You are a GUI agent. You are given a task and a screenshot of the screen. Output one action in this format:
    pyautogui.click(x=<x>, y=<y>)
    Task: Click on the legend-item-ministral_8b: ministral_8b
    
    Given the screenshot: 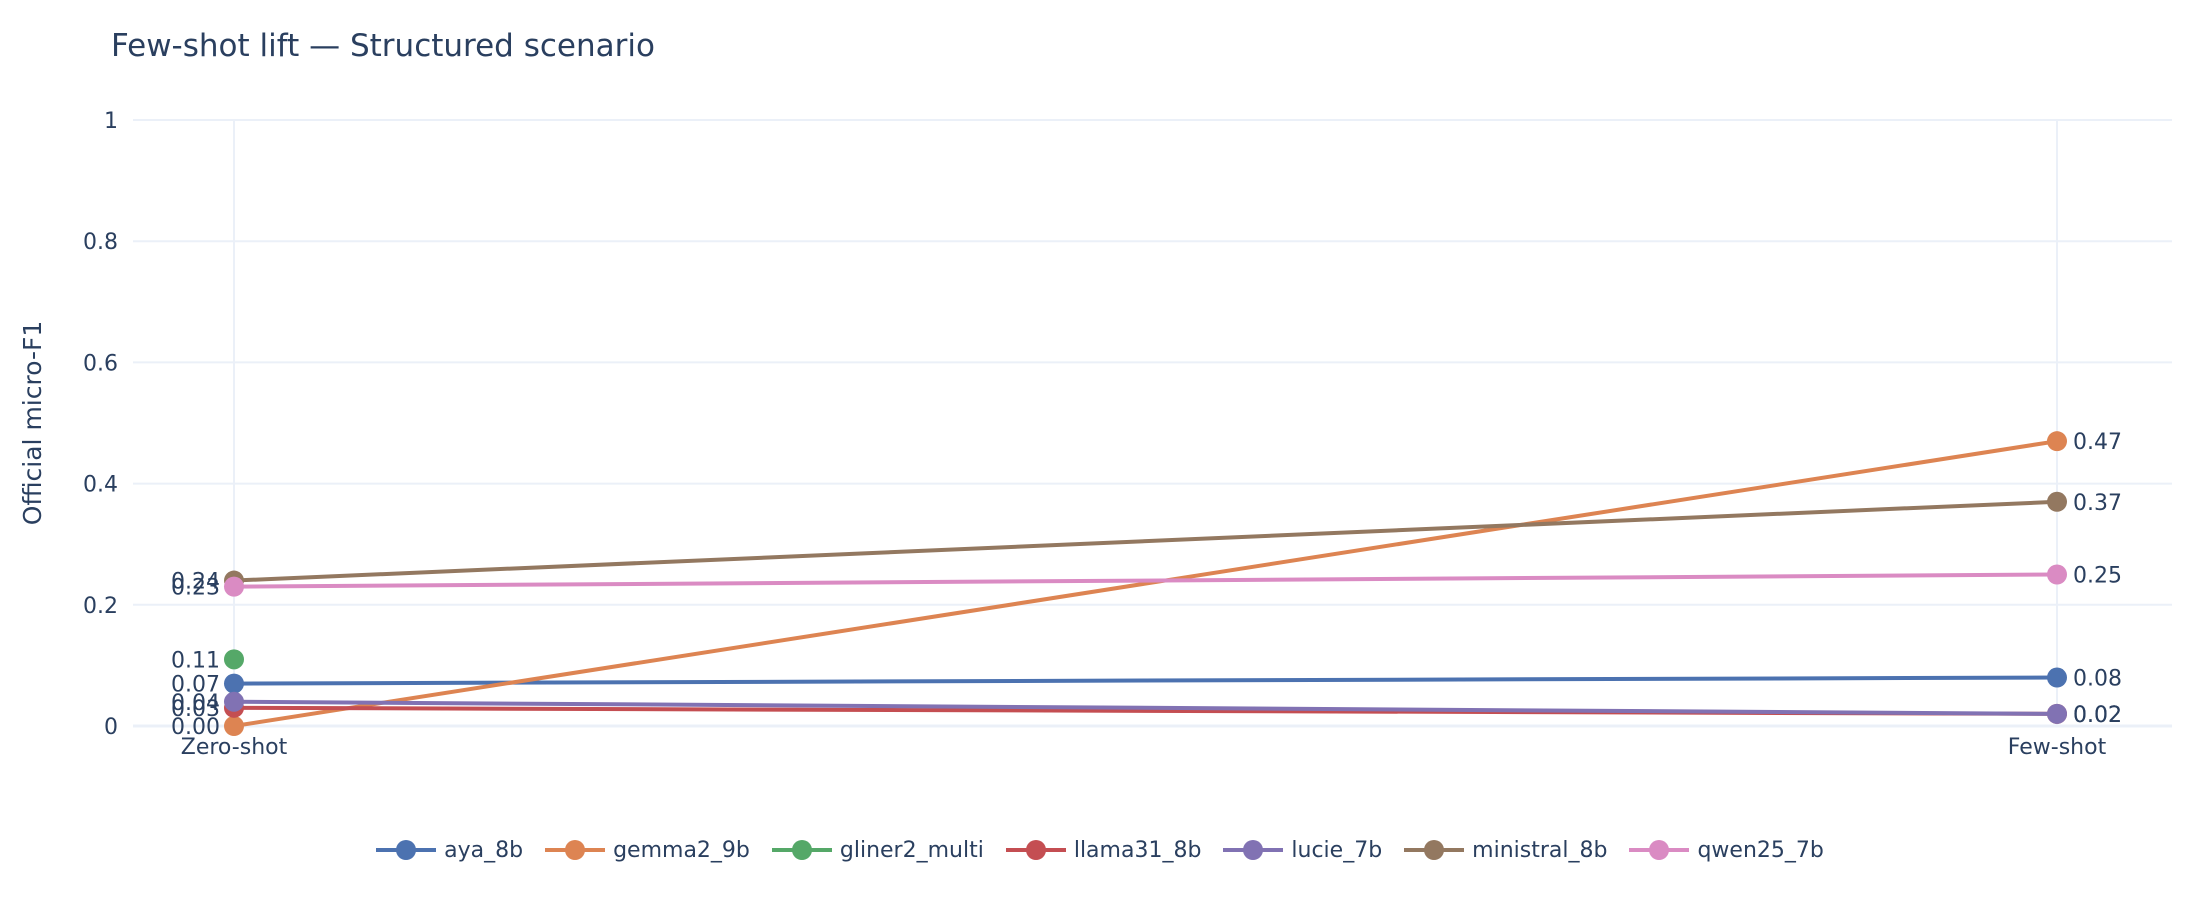 What is the action you would take?
    pyautogui.click(x=1505, y=850)
    